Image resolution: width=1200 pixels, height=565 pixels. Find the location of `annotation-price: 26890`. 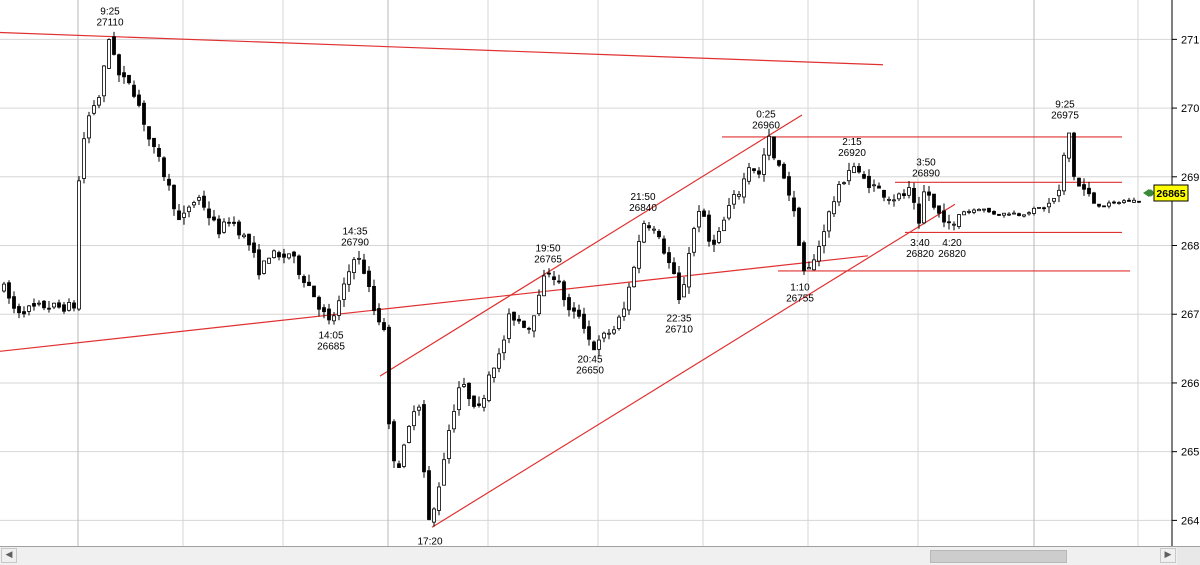

annotation-price: 26890 is located at coordinates (926, 174).